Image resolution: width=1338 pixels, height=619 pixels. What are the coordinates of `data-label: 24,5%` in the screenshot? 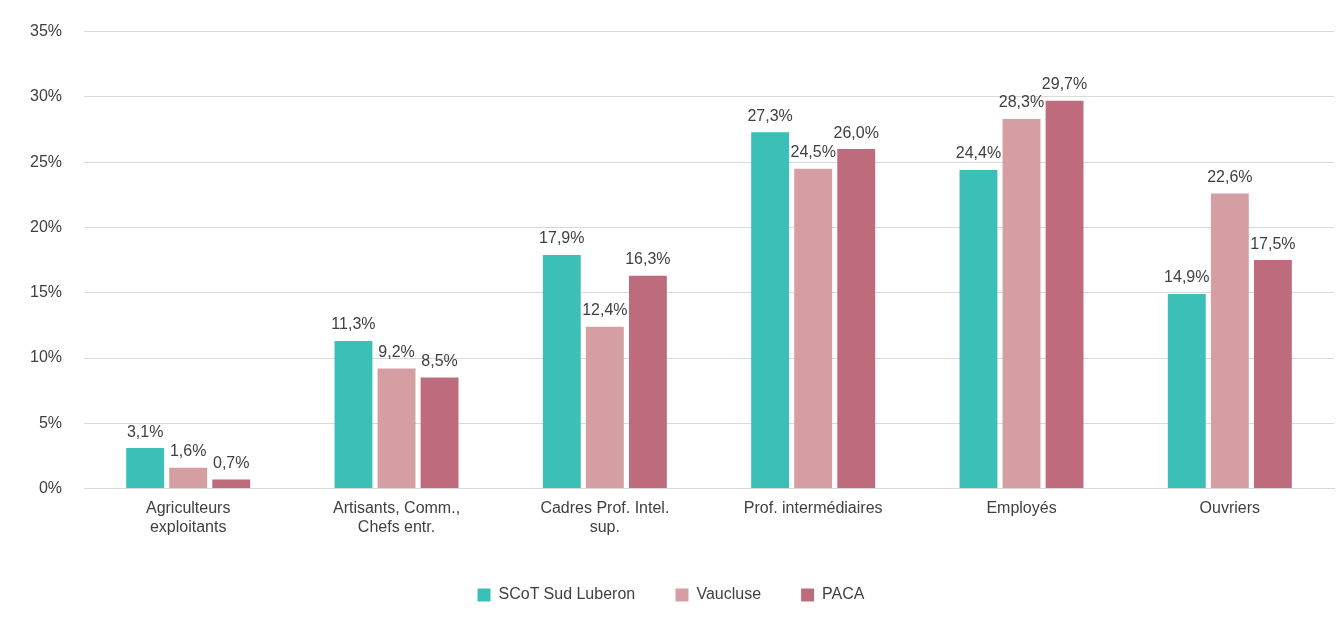 It's located at (813, 152).